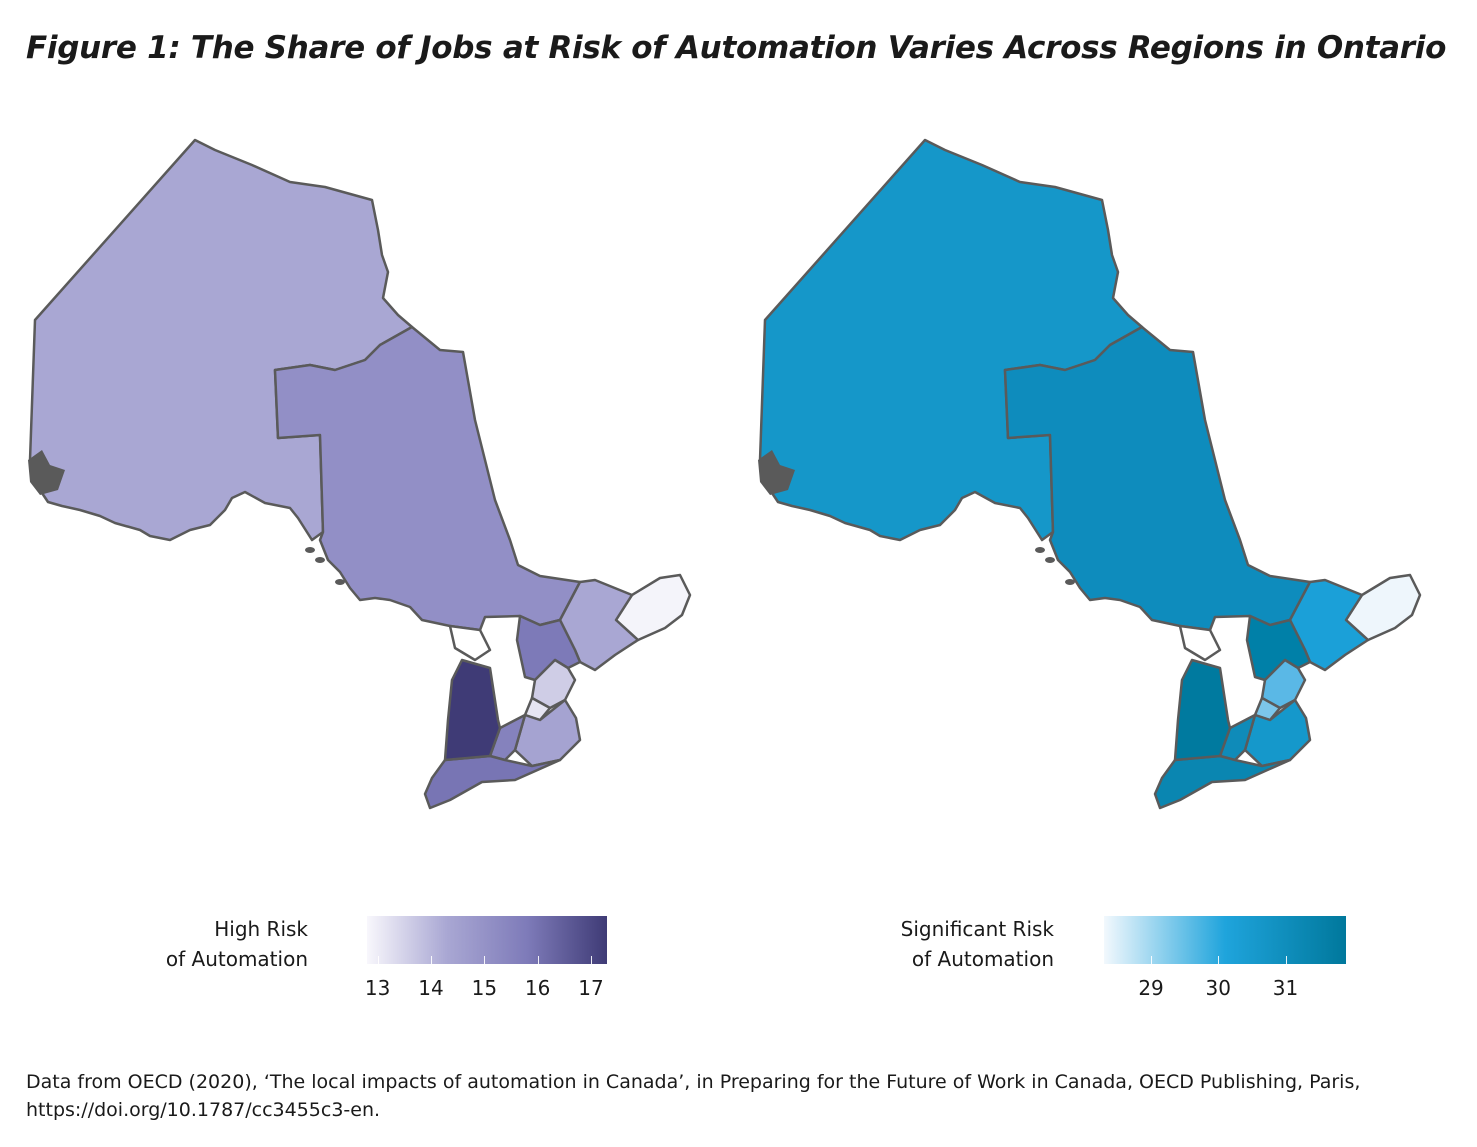  Describe the element at coordinates (487, 940) in the screenshot. I see `high-risk-color-scale` at that location.